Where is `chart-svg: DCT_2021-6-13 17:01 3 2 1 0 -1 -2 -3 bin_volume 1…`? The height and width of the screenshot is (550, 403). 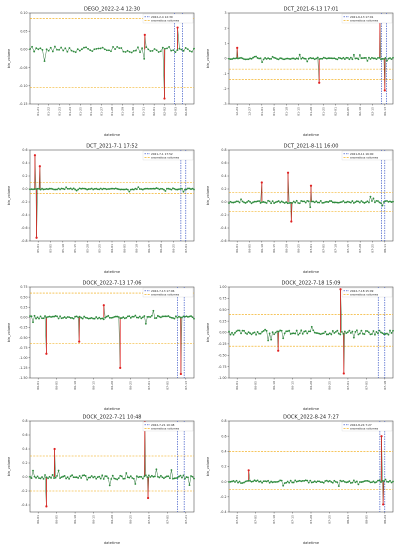
chart-svg: DCT_2021-6-13 17:01 3 2 1 0 -1 -2 -3 bin_volume 1… is located at coordinates (300, 72).